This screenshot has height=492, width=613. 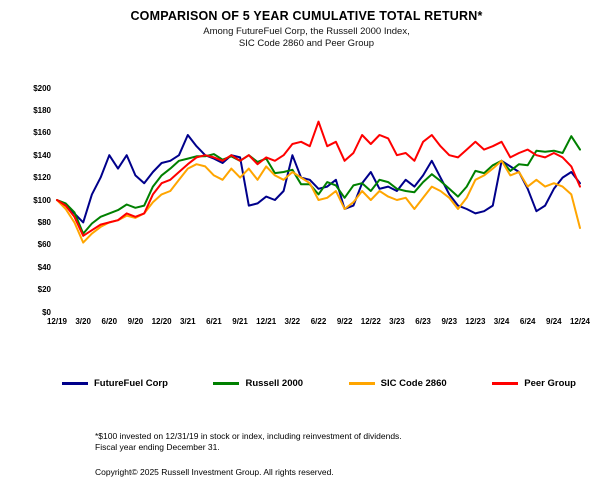 What do you see at coordinates (44, 267) in the screenshot?
I see `y-axis-tick-label: $40` at bounding box center [44, 267].